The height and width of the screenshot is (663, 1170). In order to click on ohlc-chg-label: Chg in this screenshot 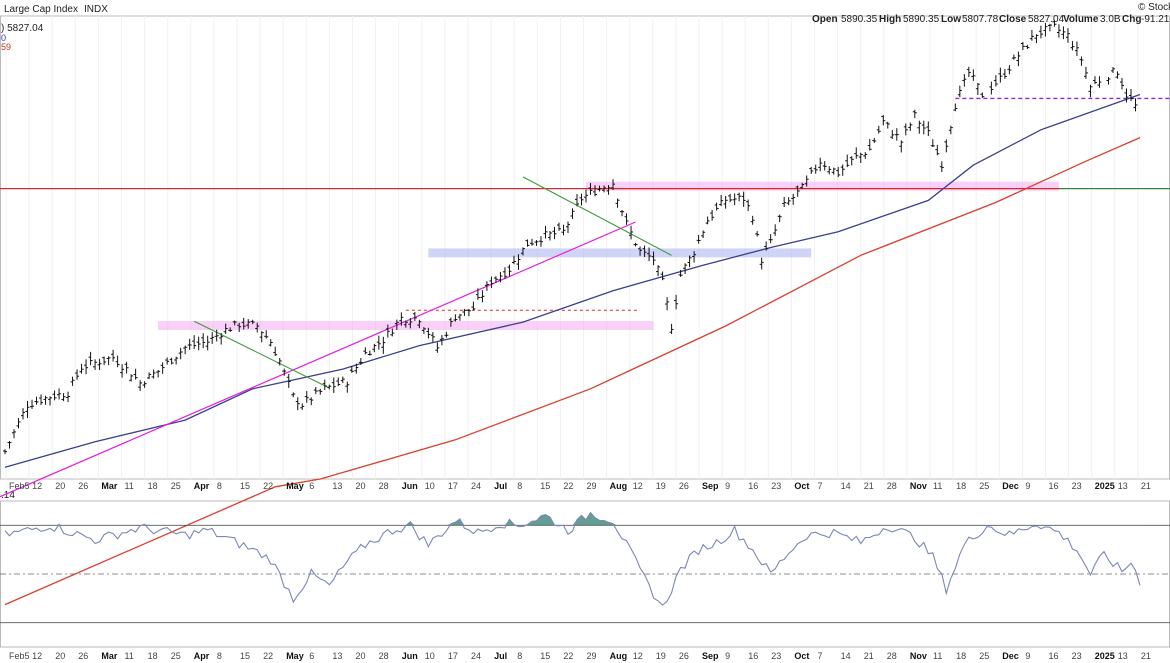, I will do `click(1131, 19)`.